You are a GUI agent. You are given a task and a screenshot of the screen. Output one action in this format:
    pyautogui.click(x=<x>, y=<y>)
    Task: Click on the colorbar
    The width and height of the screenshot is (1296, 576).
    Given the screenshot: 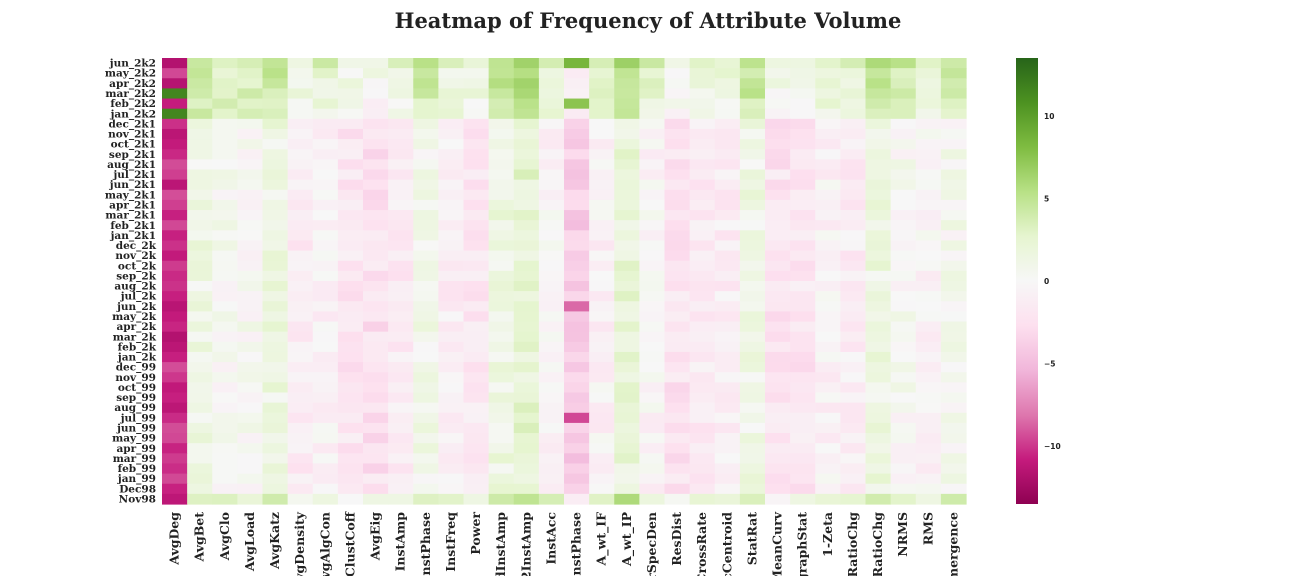 What is the action you would take?
    pyautogui.click(x=1027, y=281)
    